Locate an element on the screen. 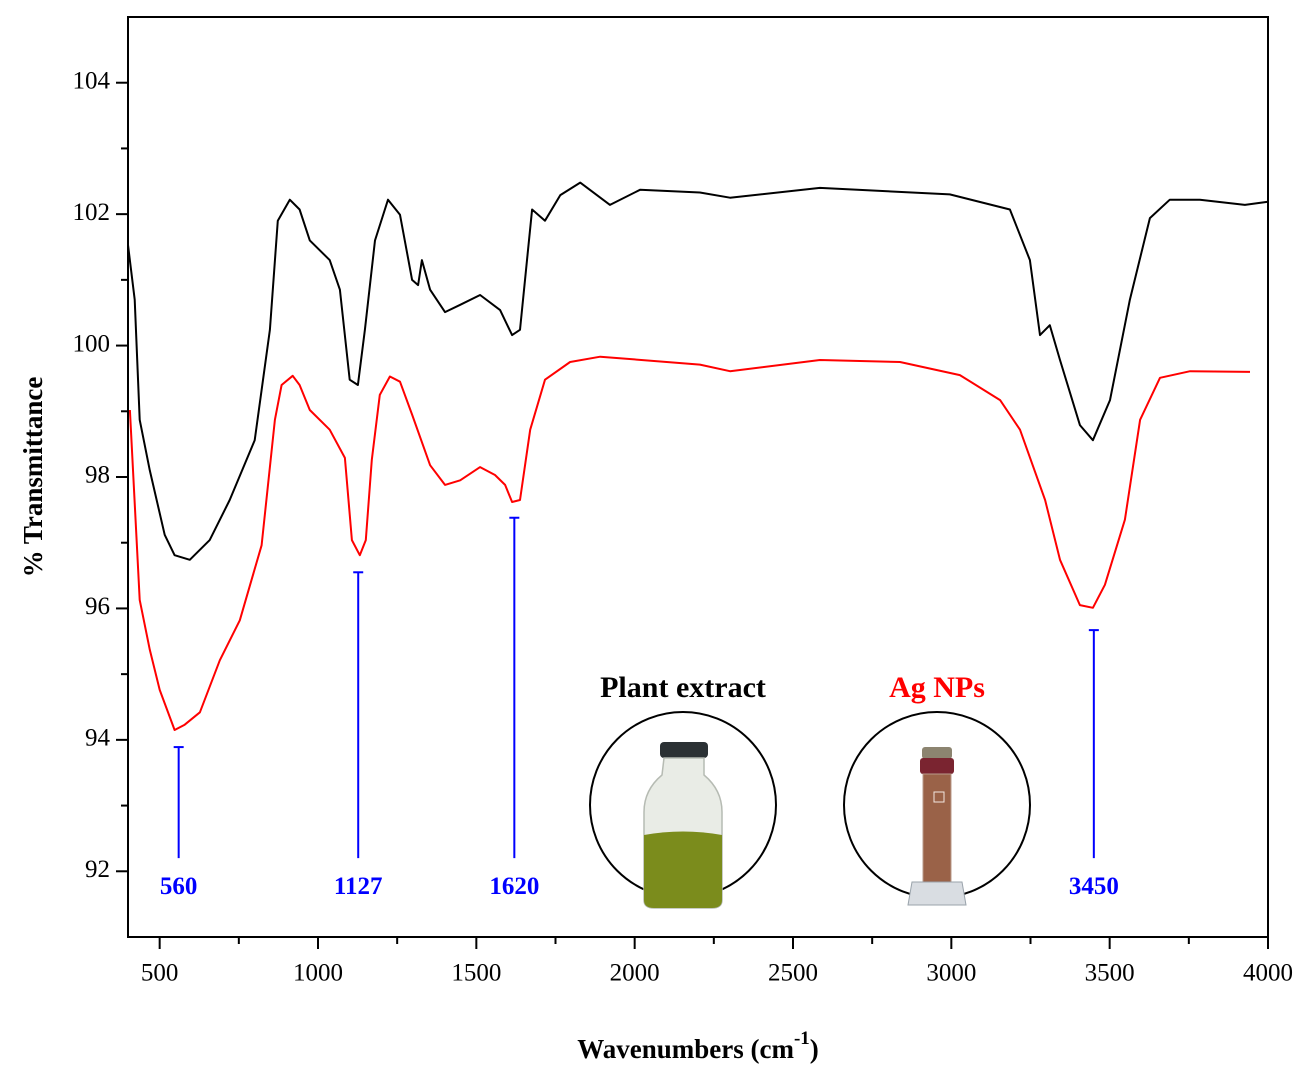  y-tick-label: 104 is located at coordinates (92, 80).